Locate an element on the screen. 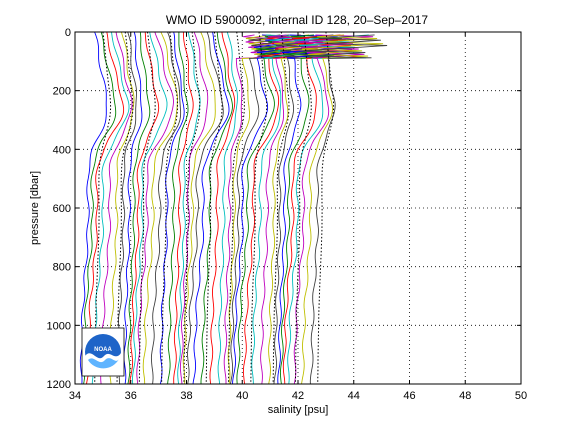  x-tick-label: 42 is located at coordinates (298, 396).